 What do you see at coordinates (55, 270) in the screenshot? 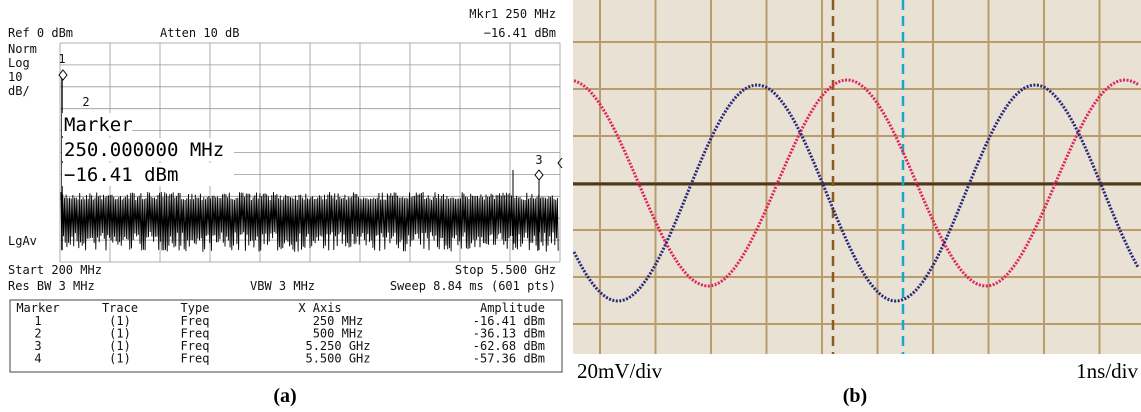
I see `start-freq: Start 200 MHz` at bounding box center [55, 270].